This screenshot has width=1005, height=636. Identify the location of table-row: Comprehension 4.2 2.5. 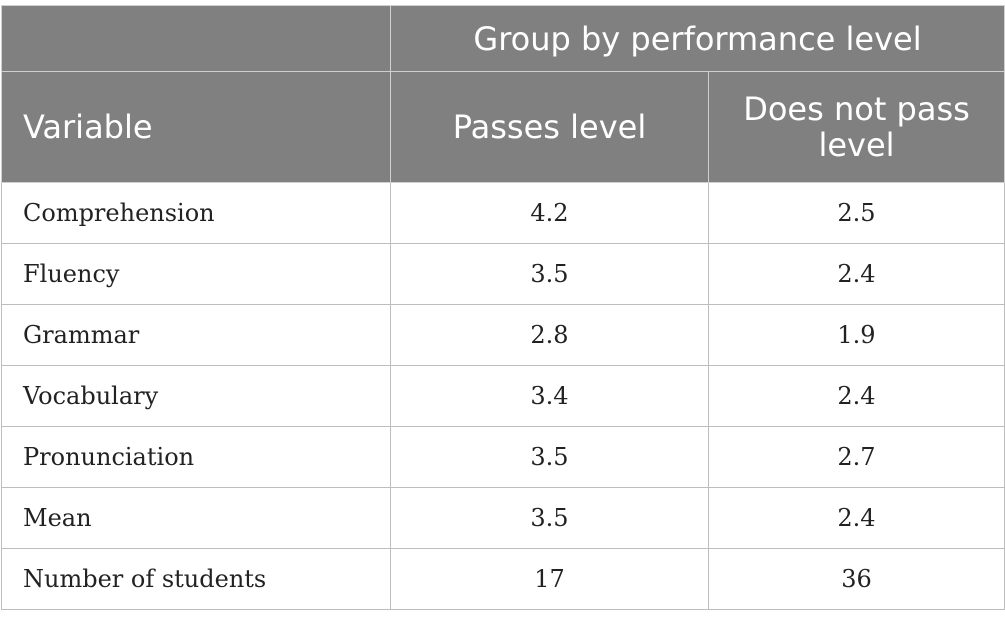
(503, 213).